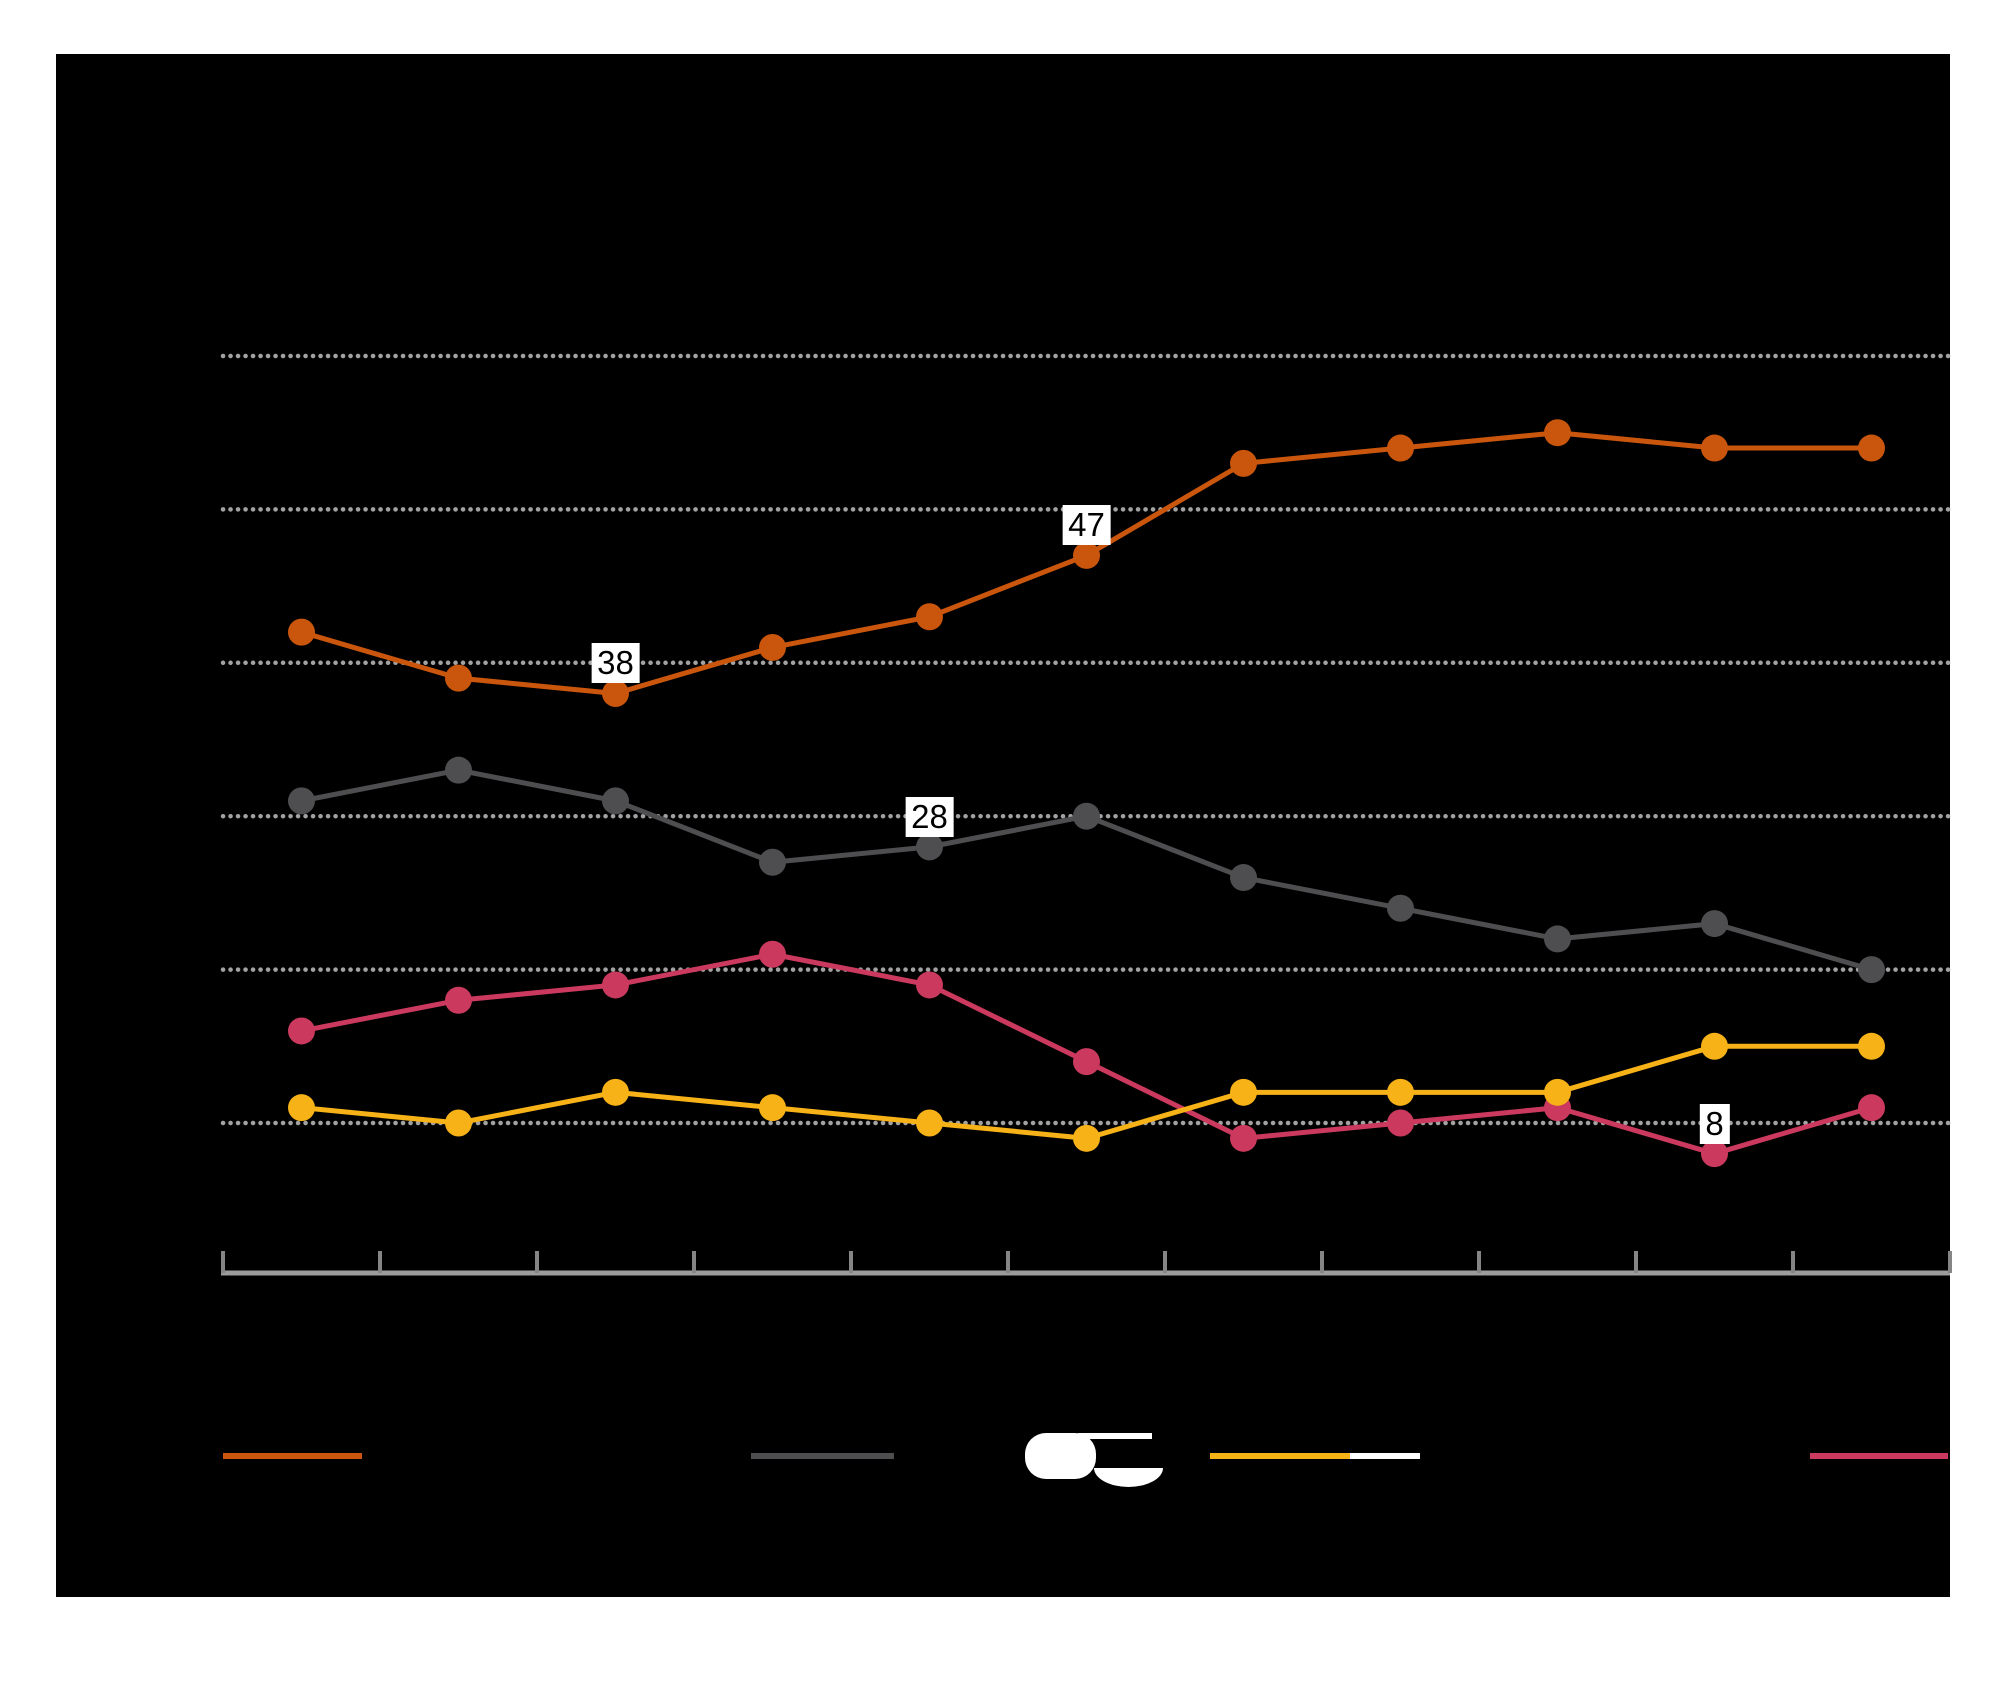 This screenshot has width=2002, height=1683. Describe the element at coordinates (1714, 1123) in the screenshot. I see `point-value-label: 8` at that location.